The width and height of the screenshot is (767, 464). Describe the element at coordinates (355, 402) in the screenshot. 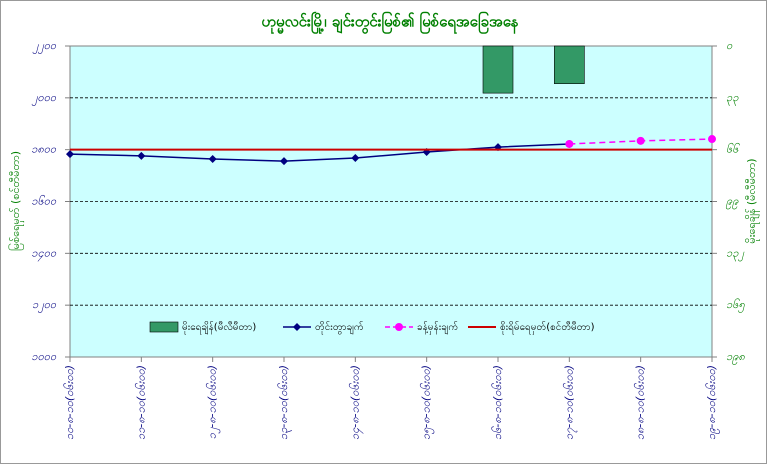

I see `x-tick-label: ၁၄-၈-၁၀(၀၆း၀၀)` at that location.